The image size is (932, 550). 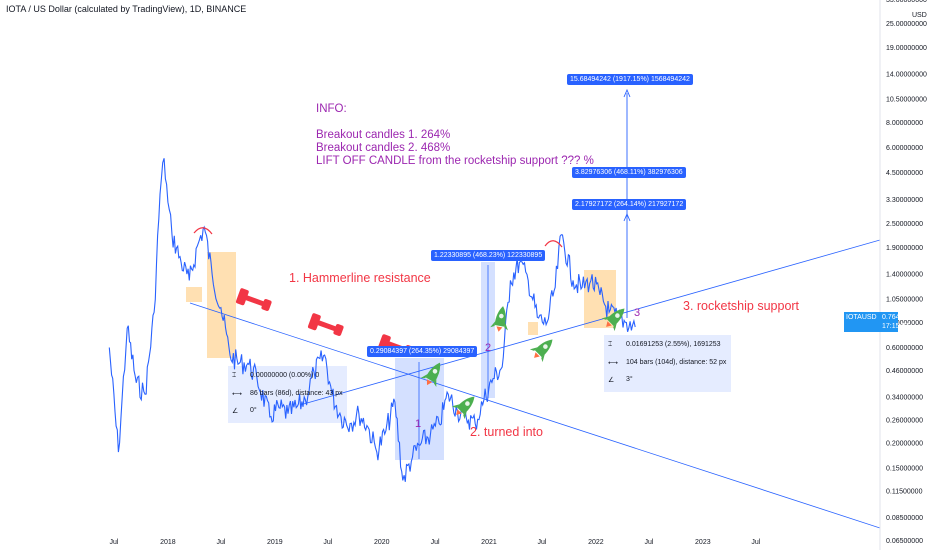 I want to click on y-tick-label: 0.34000000, so click(x=904, y=397).